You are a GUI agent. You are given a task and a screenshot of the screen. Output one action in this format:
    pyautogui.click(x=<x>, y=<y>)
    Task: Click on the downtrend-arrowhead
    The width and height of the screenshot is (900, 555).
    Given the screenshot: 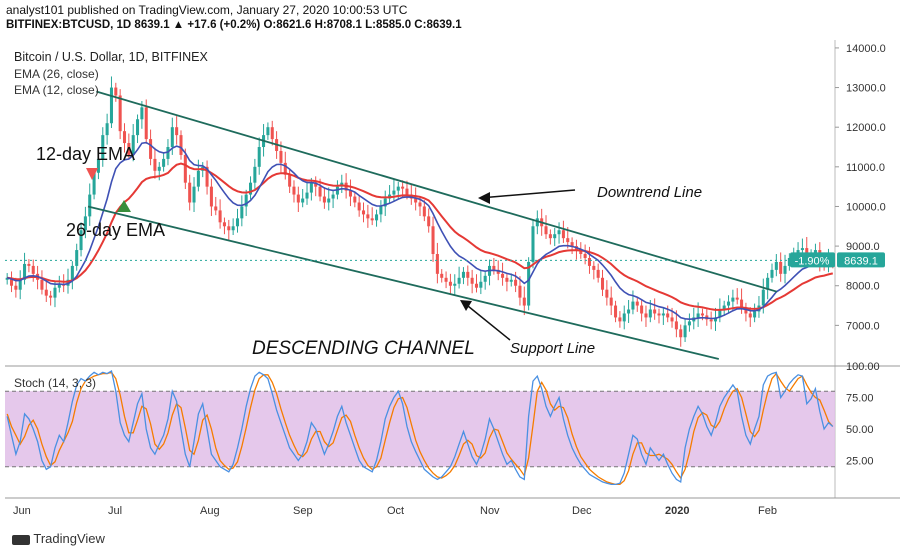 What is the action you would take?
    pyautogui.click(x=484, y=198)
    